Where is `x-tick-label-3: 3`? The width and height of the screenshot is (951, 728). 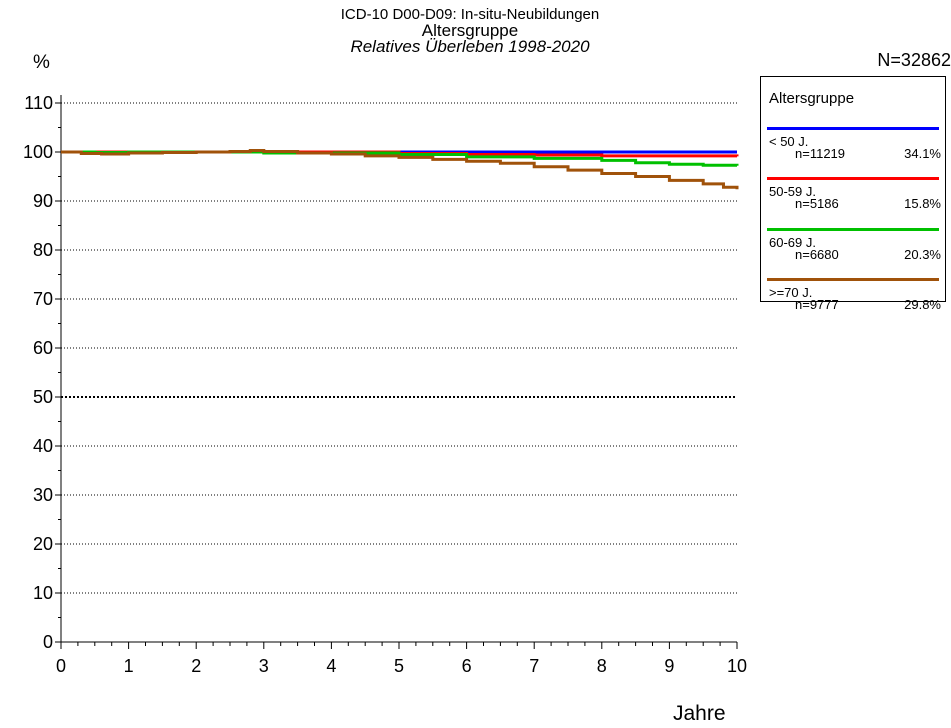
x-tick-label-3: 3 is located at coordinates (264, 666).